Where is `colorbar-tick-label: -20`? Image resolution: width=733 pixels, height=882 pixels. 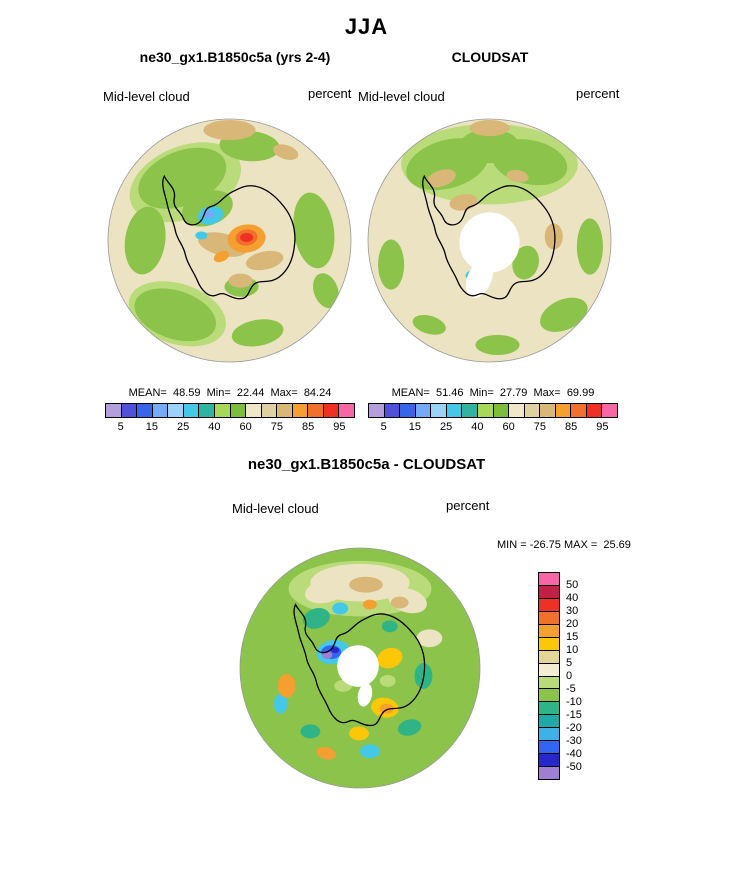 colorbar-tick-label: -20 is located at coordinates (574, 728).